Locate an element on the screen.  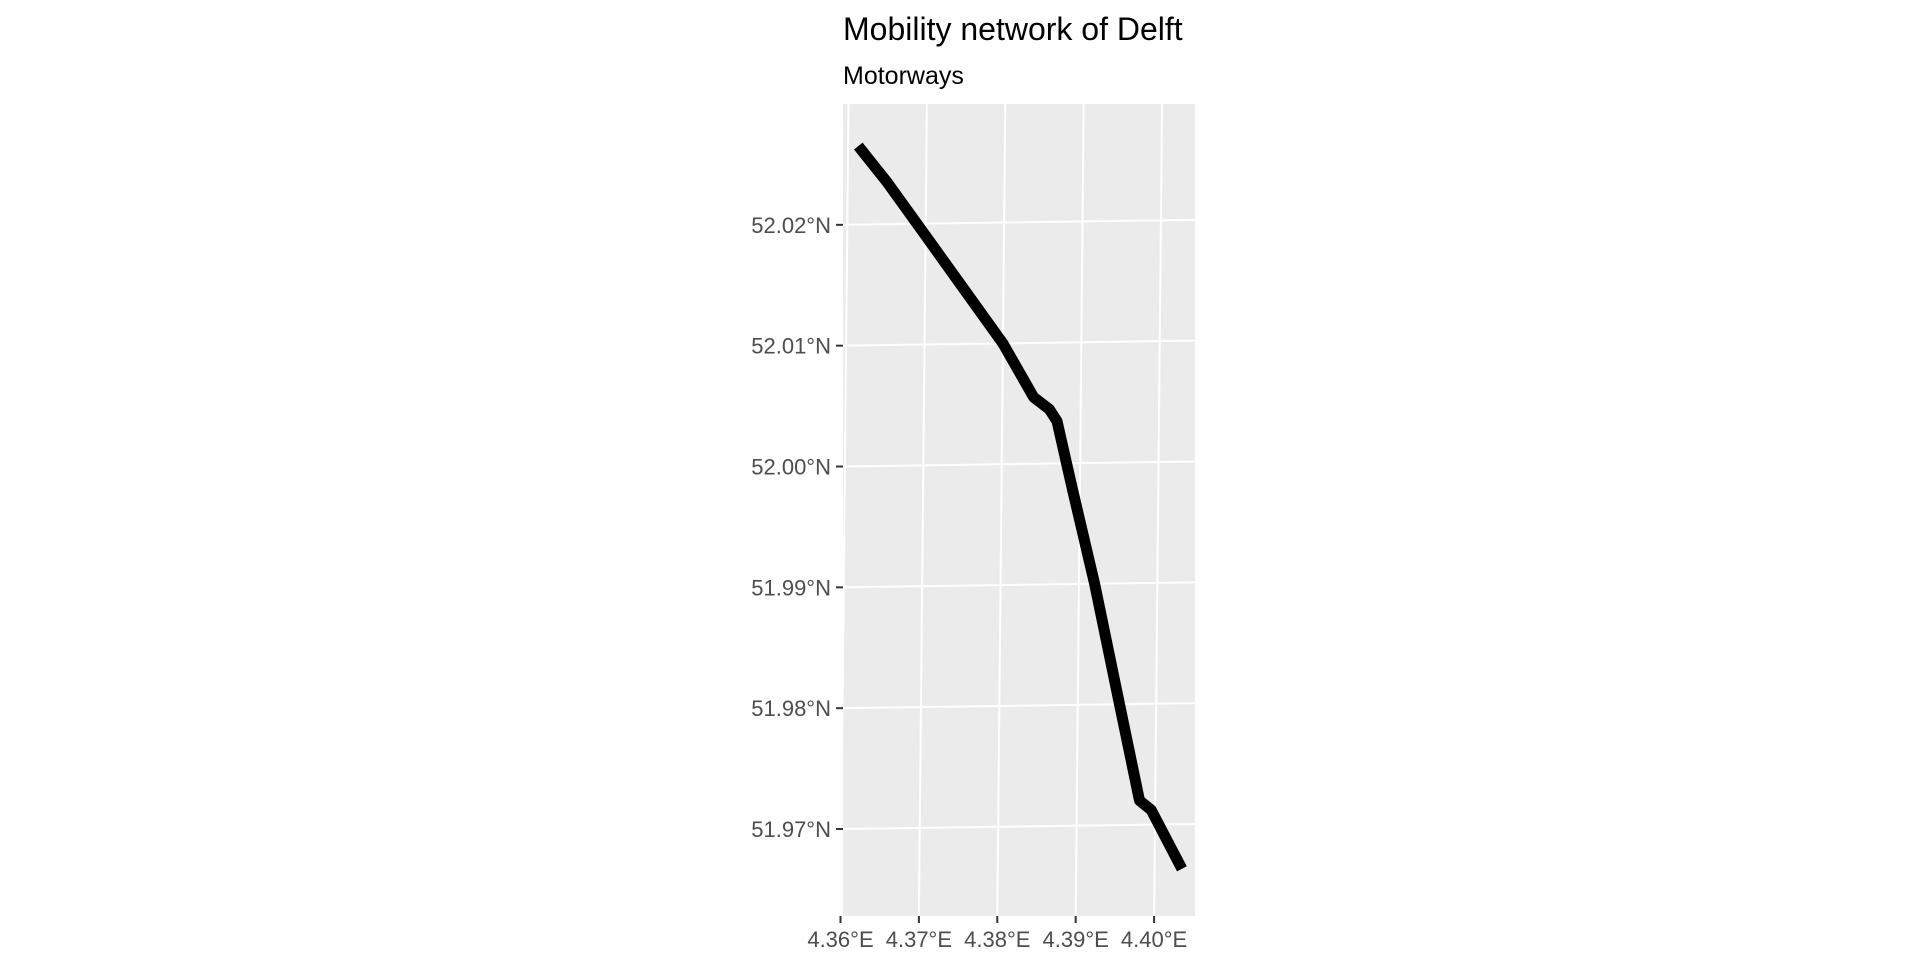
x-tick-label: 4.36°E is located at coordinates (840, 939).